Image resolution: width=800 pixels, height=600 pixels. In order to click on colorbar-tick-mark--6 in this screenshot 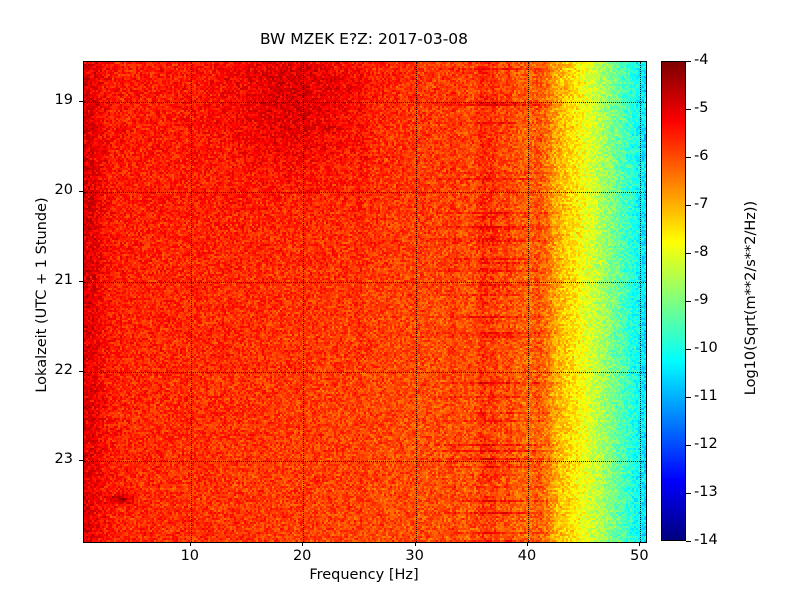, I will do `click(688, 157)`.